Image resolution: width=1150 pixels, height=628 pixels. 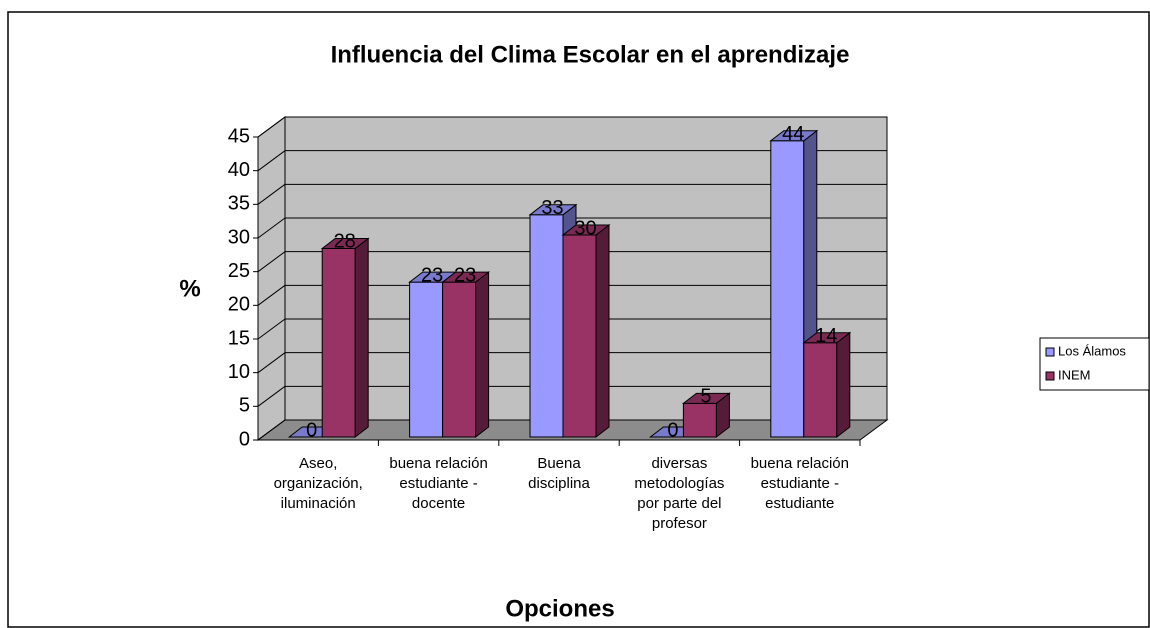 I want to click on data-label: 14, so click(x=826, y=336).